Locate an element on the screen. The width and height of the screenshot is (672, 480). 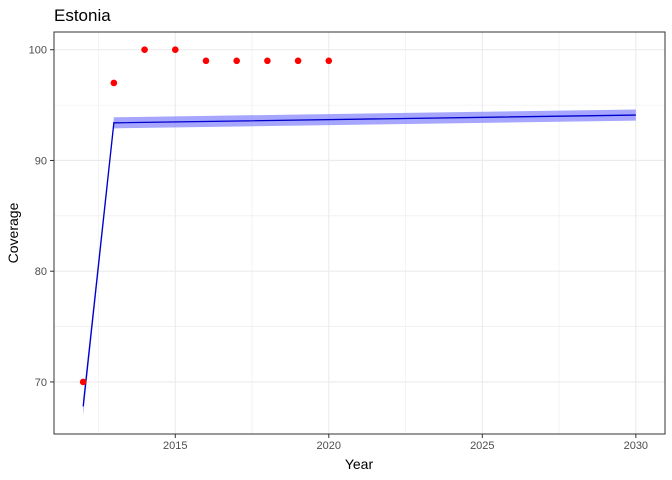
y-axis: 70 80 90 100 is located at coordinates (41, 217).